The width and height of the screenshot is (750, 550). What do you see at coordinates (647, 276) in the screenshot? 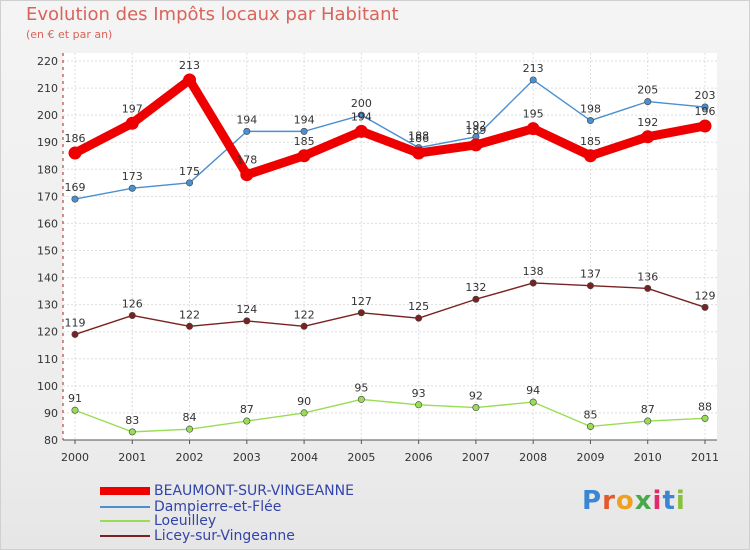
I see `data-label-licey: 136` at bounding box center [647, 276].